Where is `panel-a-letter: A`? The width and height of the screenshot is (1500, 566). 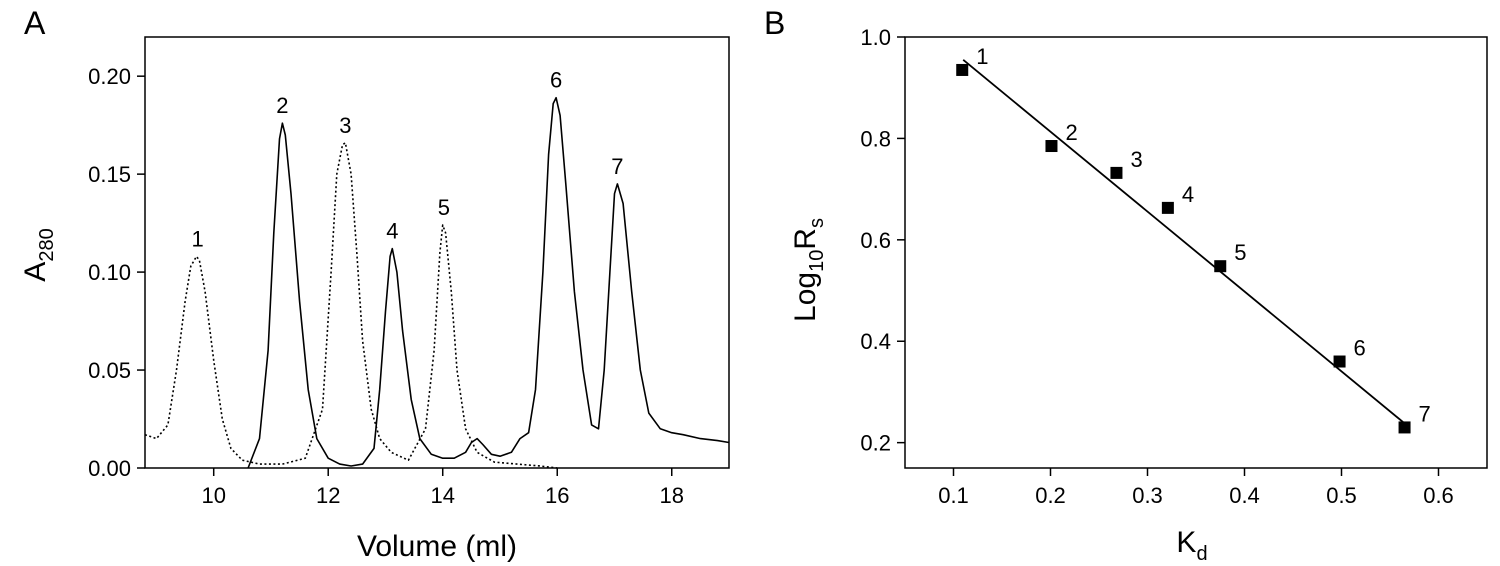 panel-a-letter: A is located at coordinates (35, 23).